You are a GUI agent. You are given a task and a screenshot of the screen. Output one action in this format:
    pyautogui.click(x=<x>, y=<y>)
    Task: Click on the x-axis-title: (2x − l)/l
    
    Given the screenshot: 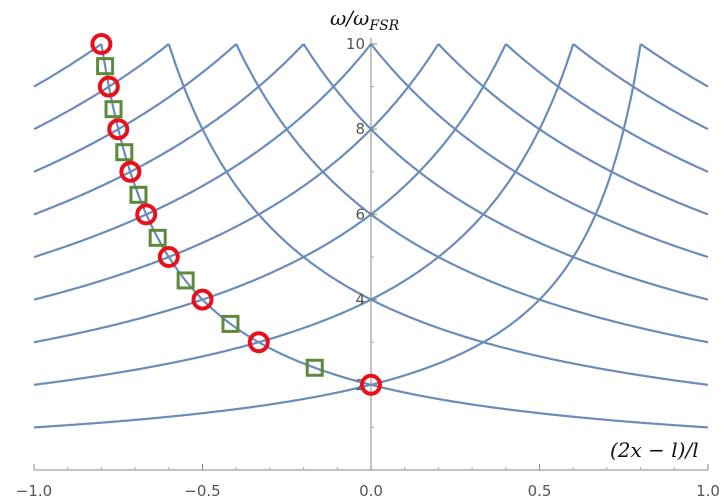 What is the action you would take?
    pyautogui.click(x=654, y=450)
    